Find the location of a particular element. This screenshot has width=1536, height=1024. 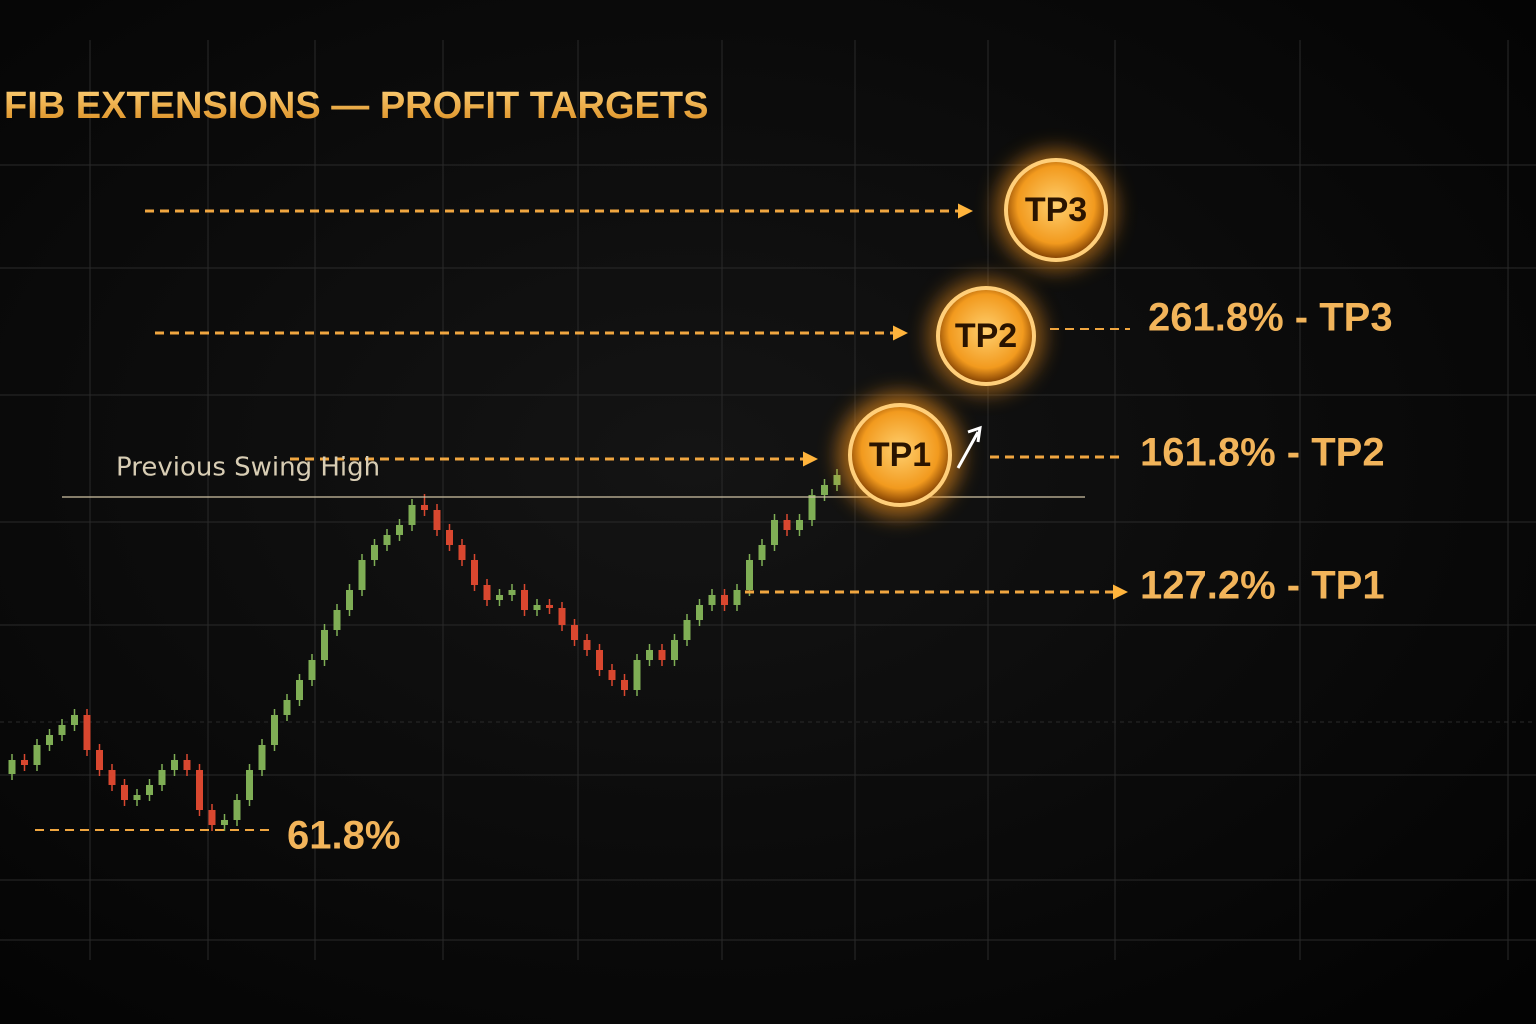

chart-title: FIB EXTENSIONS — PROFIT TARGETS is located at coordinates (356, 106).